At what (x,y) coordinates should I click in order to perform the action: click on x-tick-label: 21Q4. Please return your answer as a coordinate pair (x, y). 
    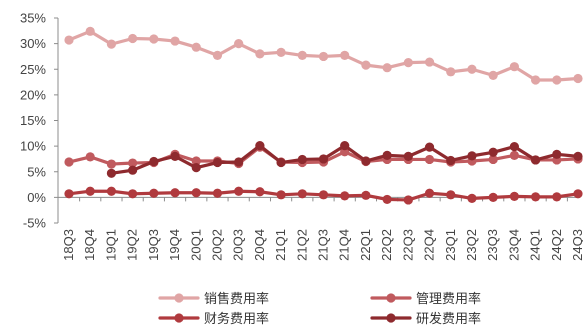
    Looking at the image, I should click on (344, 245).